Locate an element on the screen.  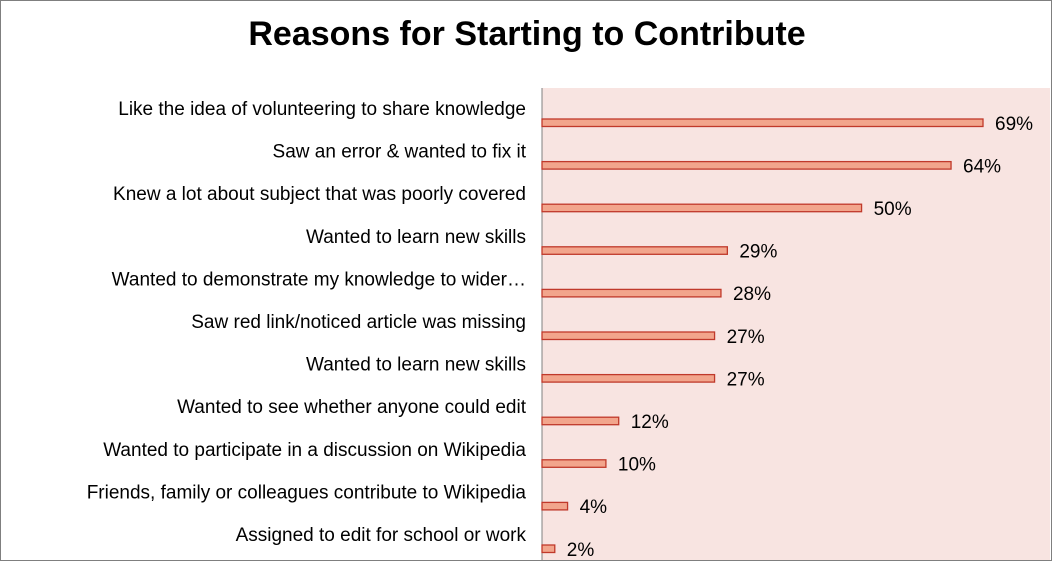
chart-title: Reasons for Starting to Contribute is located at coordinates (527, 34).